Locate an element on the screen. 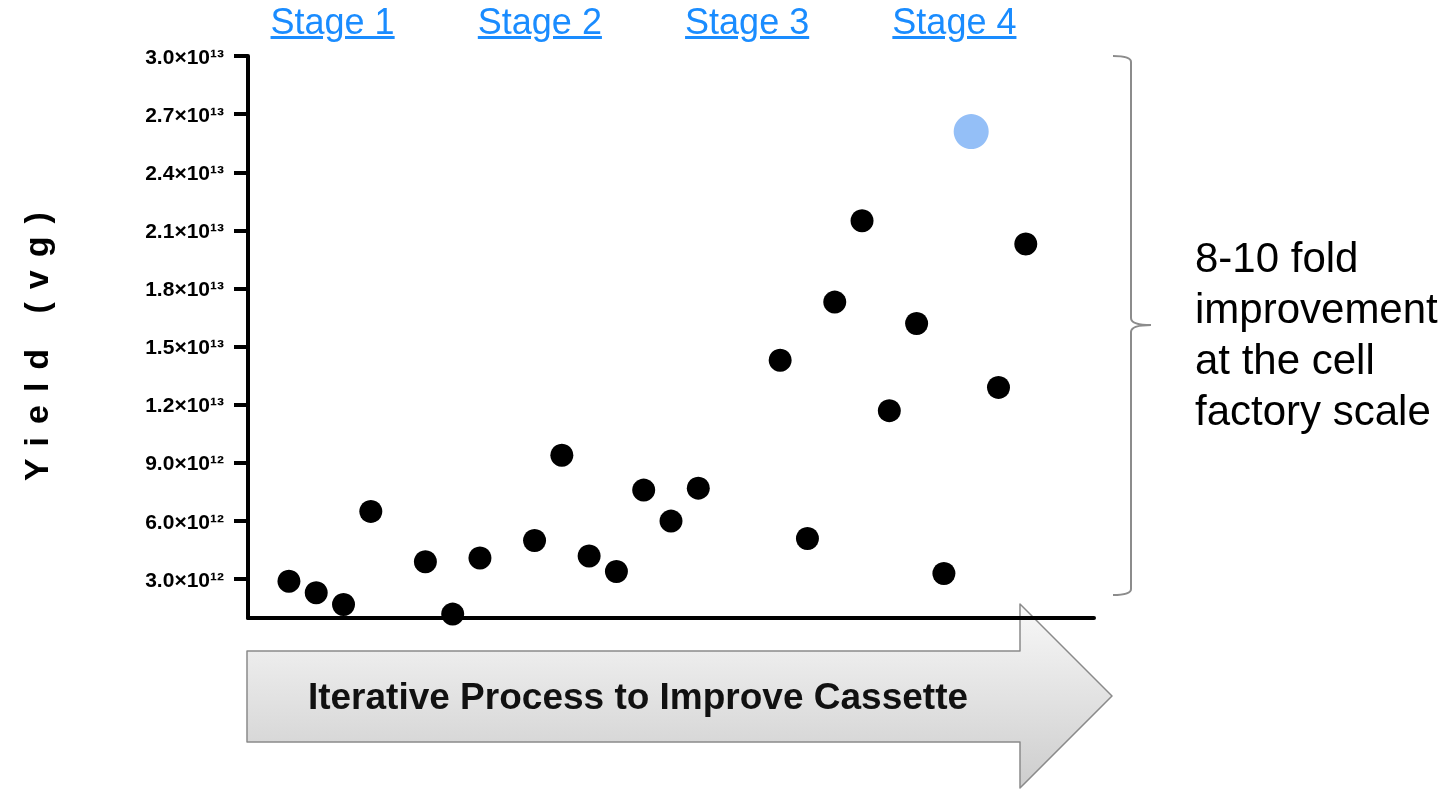  text: Stage 1 is located at coordinates (332, 22).